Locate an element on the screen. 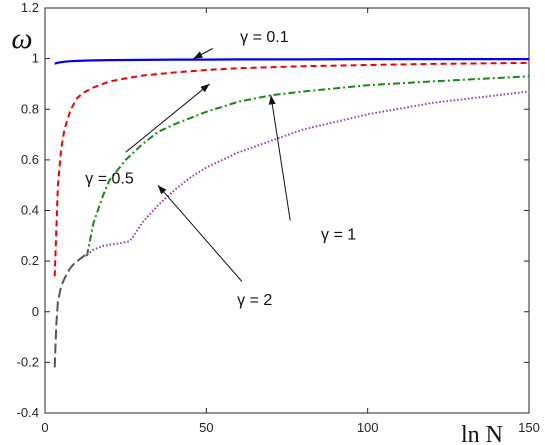  y-tick-label-1: -0.2 is located at coordinates (28, 361).